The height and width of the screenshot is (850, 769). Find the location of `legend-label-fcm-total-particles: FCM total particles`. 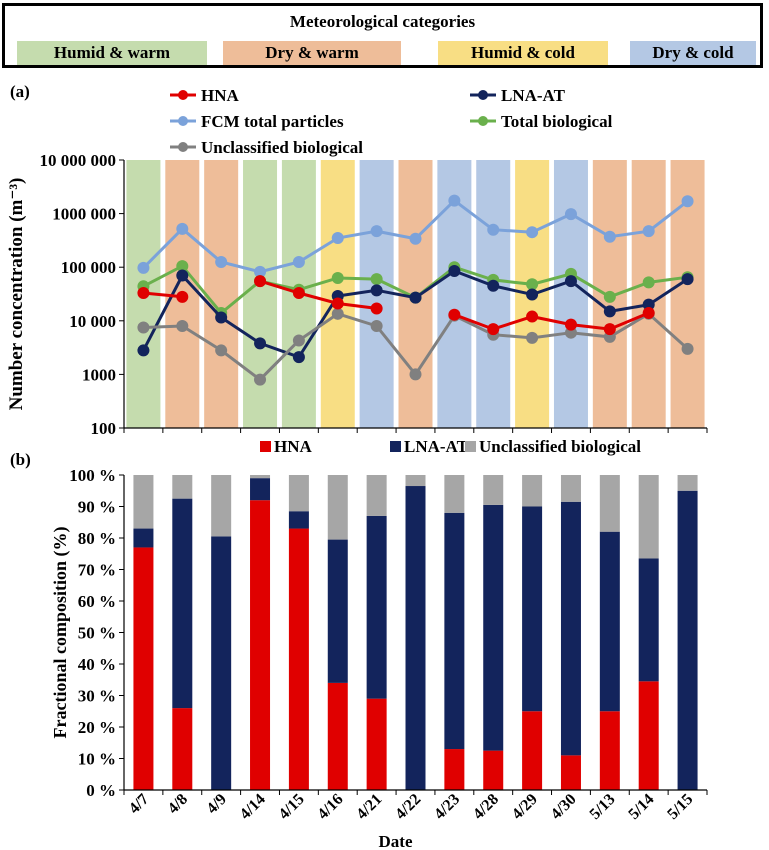

legend-label-fcm-total-particles: FCM total particles is located at coordinates (272, 121).